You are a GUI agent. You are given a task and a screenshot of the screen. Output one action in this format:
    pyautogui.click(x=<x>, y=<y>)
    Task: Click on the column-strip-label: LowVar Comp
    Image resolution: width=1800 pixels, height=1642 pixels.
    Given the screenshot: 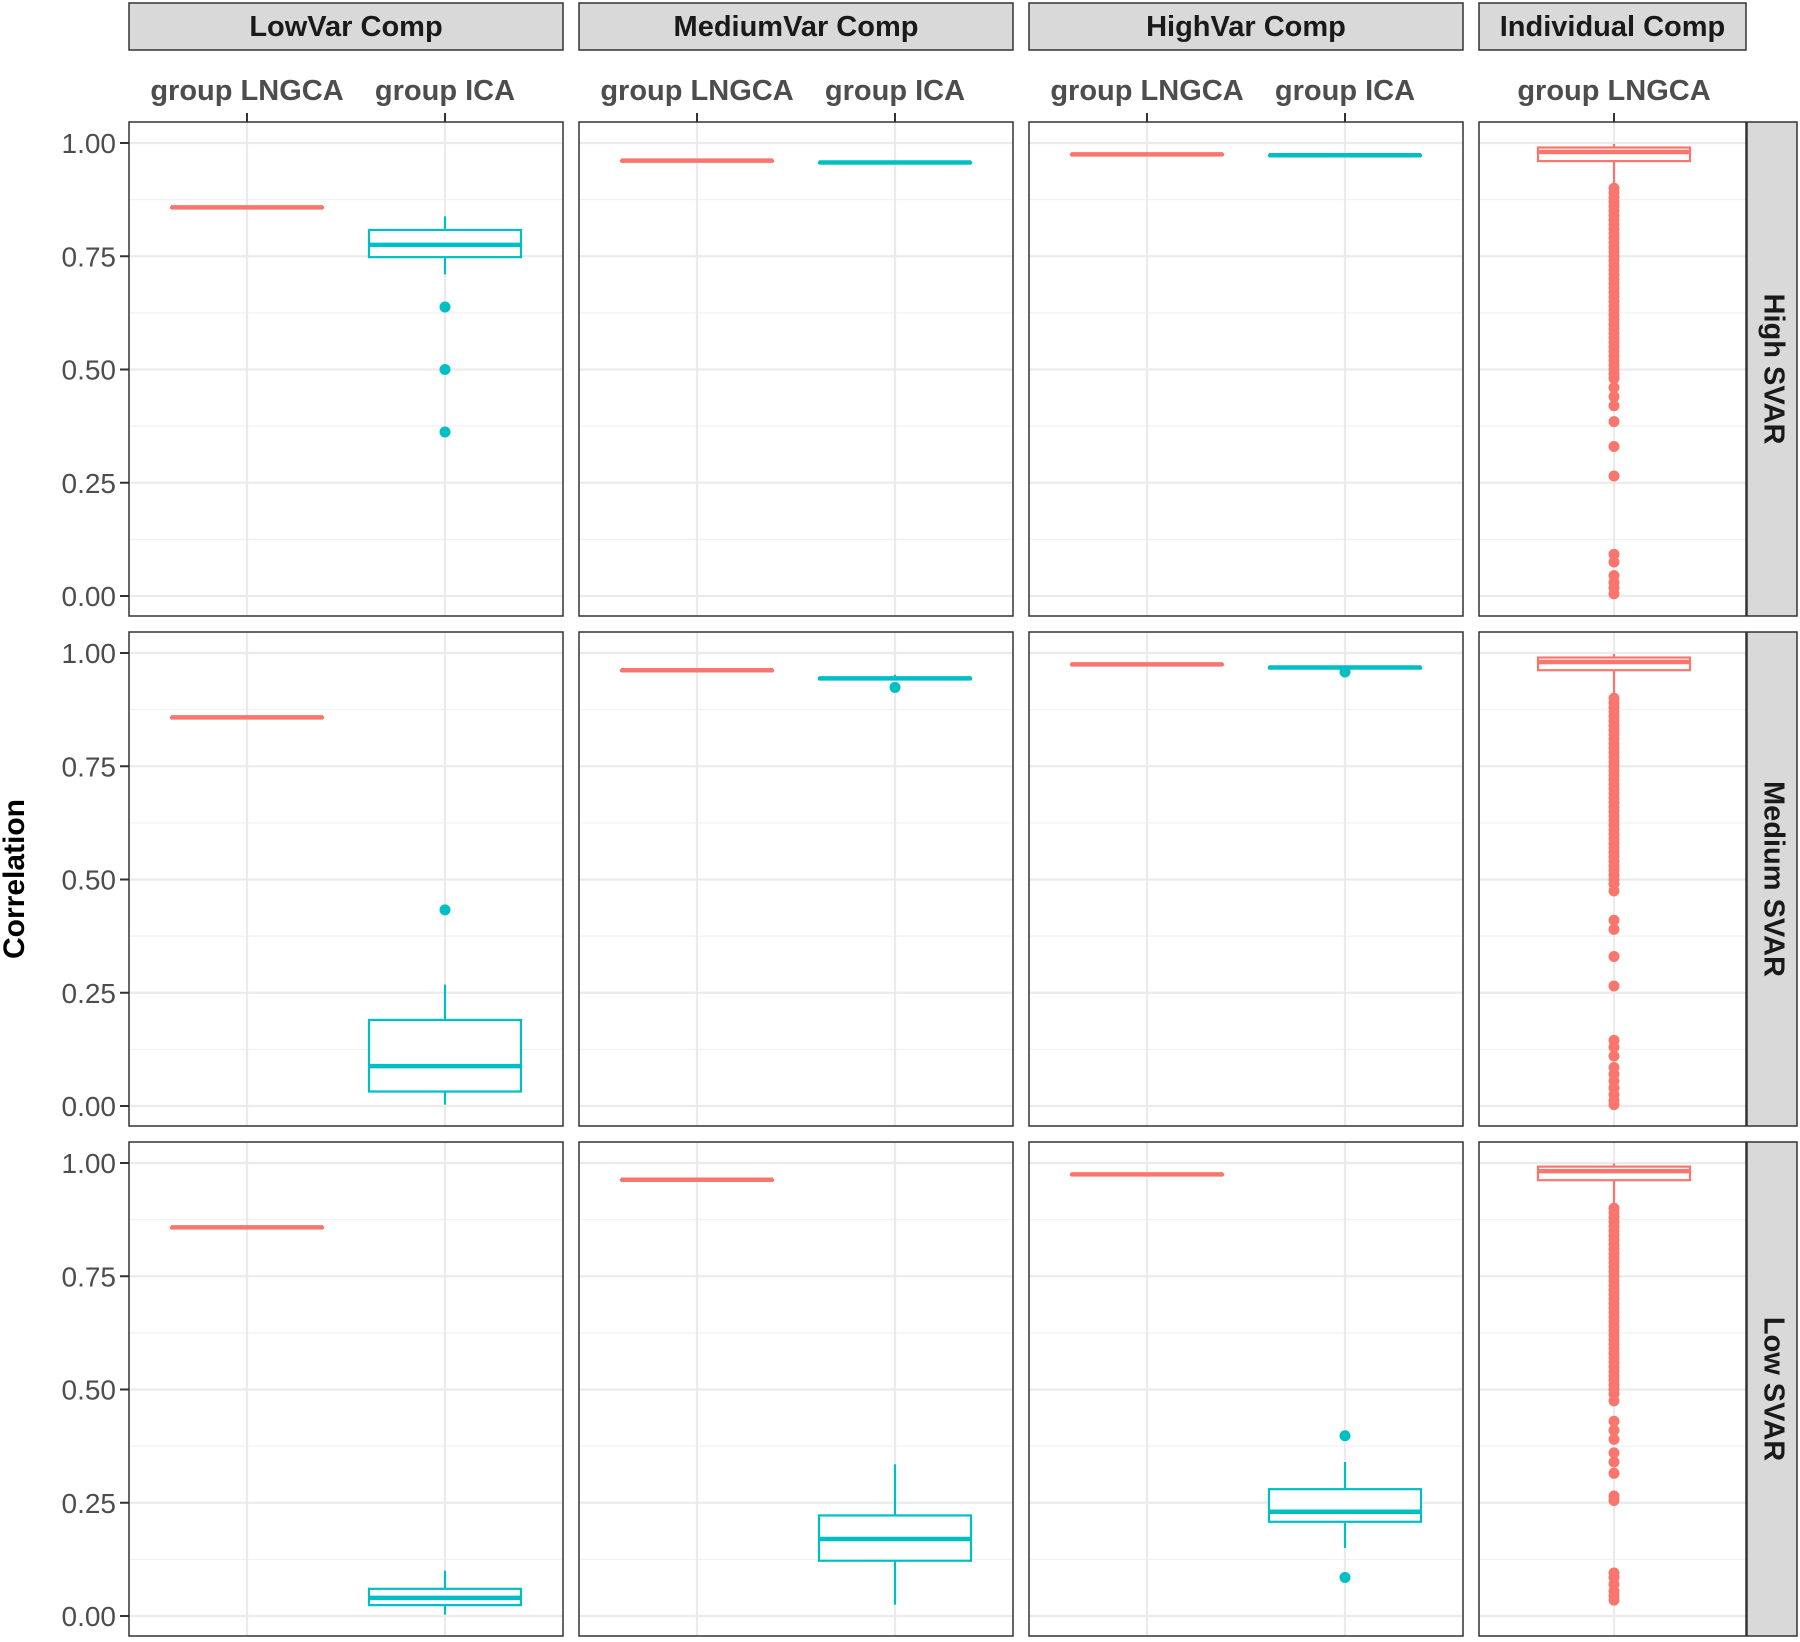 What is the action you would take?
    pyautogui.click(x=345, y=27)
    